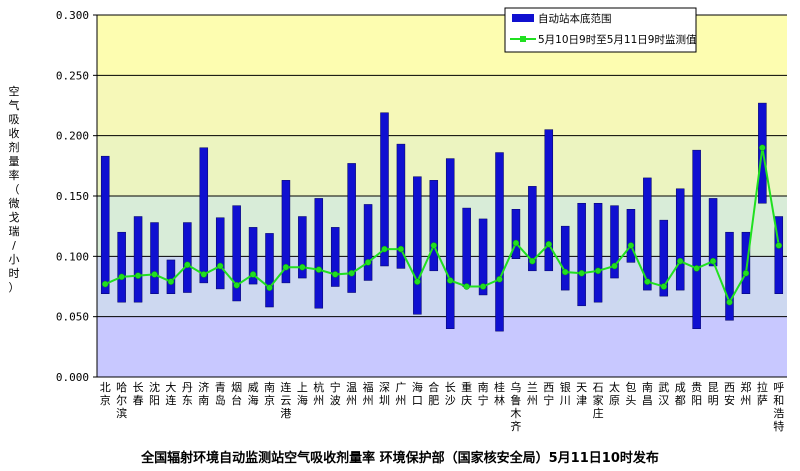  I want to click on x-category-label: 西宁, so click(548, 394).